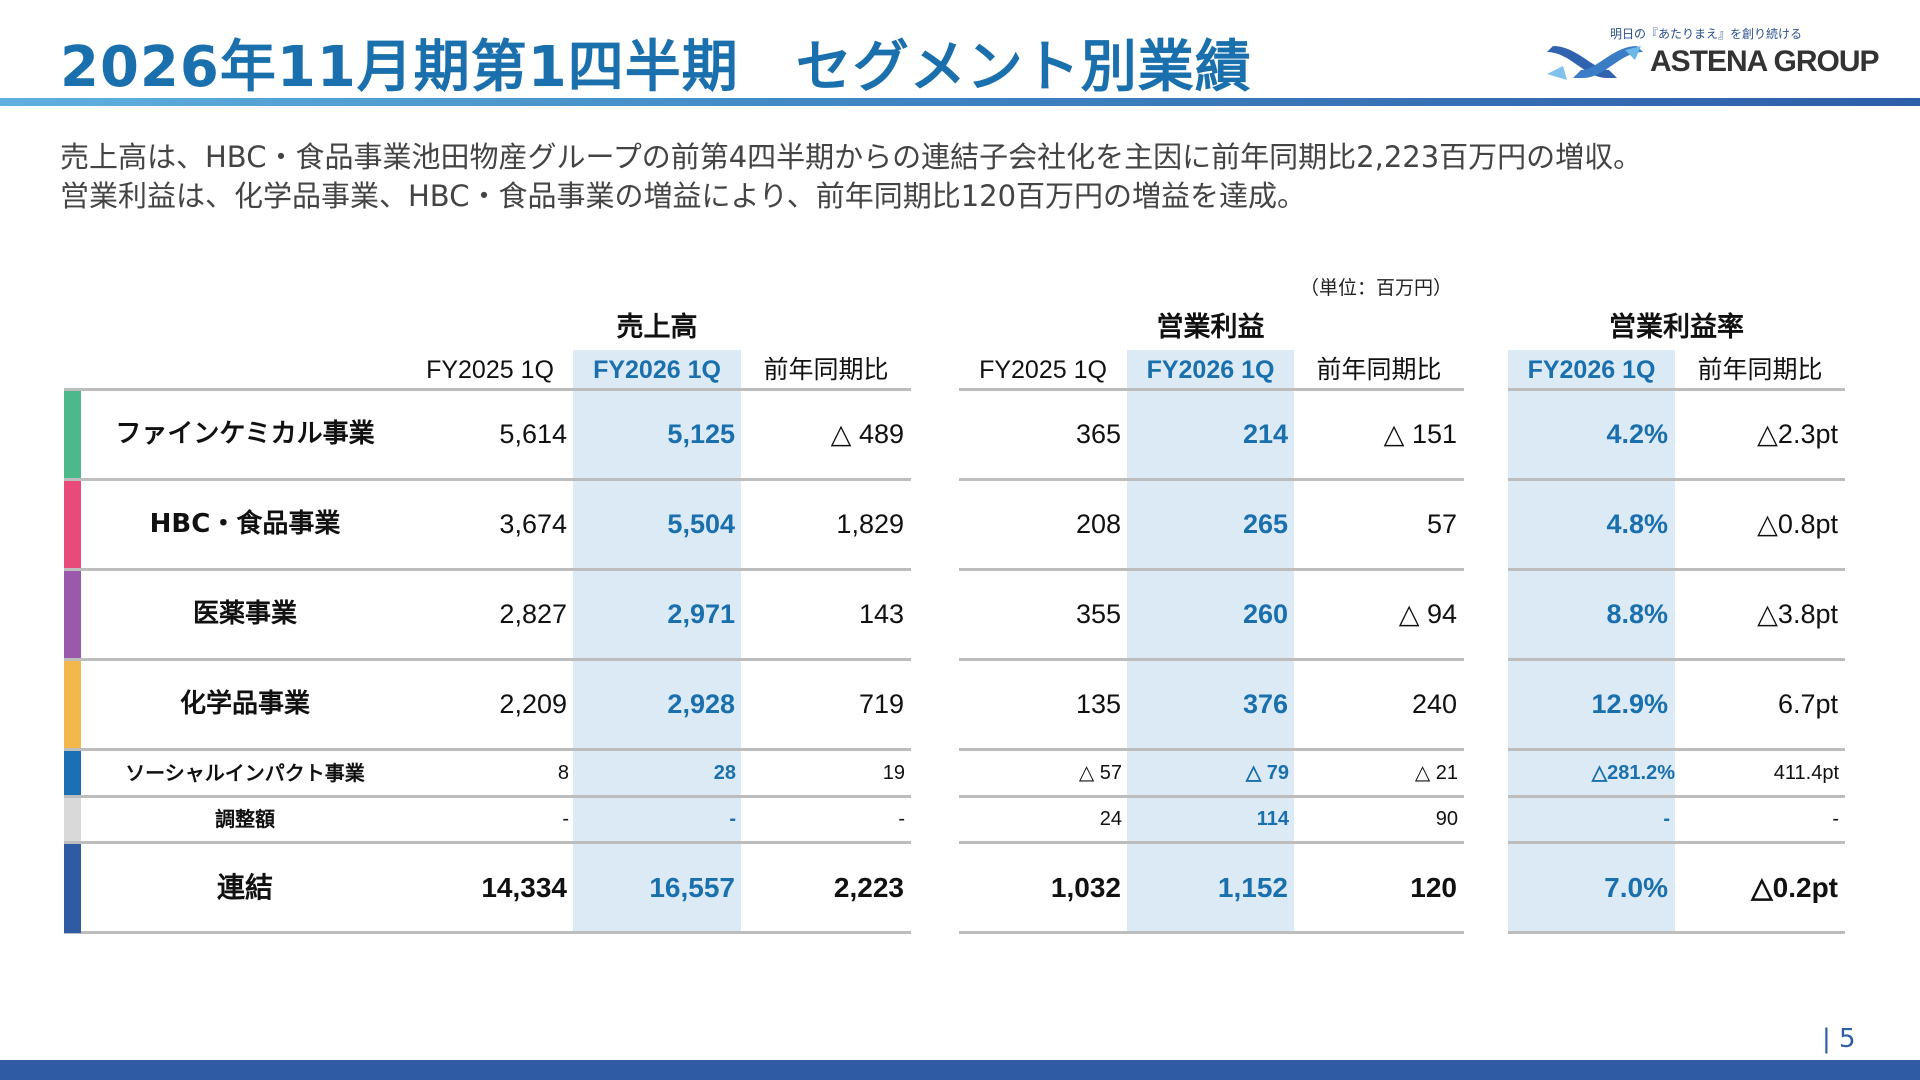 Image resolution: width=1920 pixels, height=1080 pixels. What do you see at coordinates (701, 524) in the screenshot?
I see `sales-fy2026: 5,504` at bounding box center [701, 524].